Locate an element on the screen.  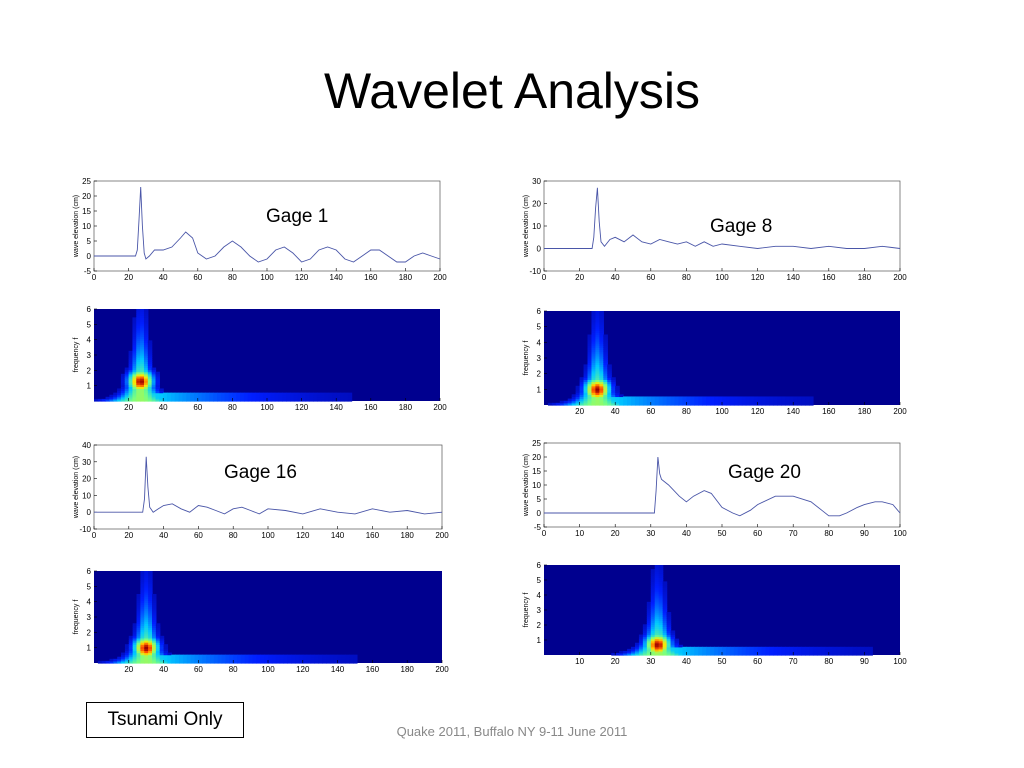
x-tick-label: 0 is located at coordinates (544, 533).